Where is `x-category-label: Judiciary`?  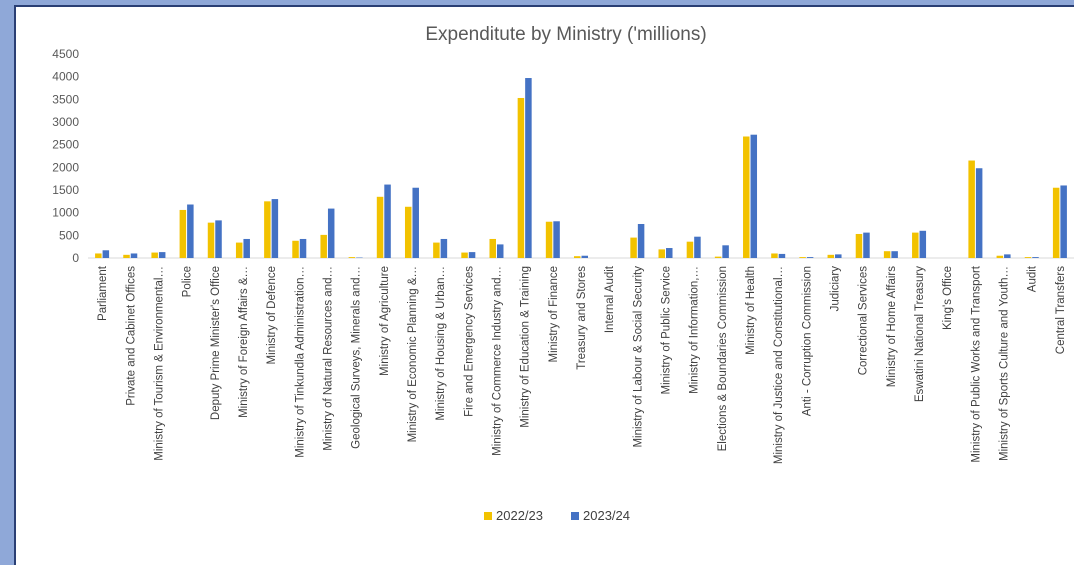 x-category-label: Judiciary is located at coordinates (836, 289).